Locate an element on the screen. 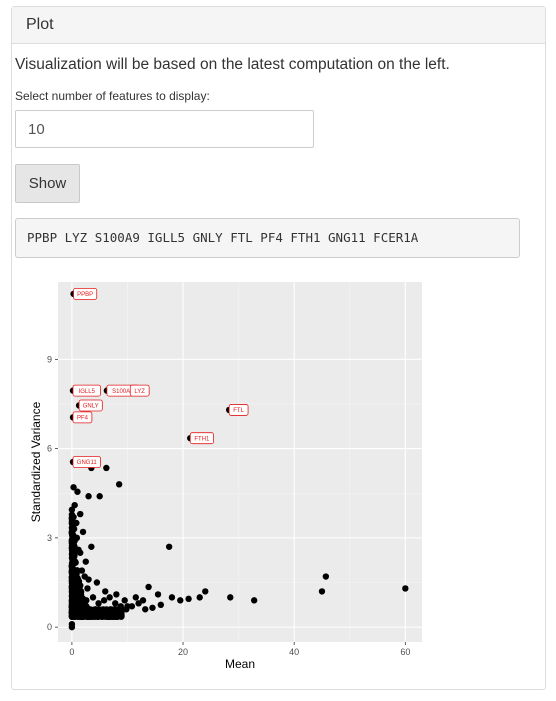 This screenshot has width=556, height=701. x-tick-label: 0 is located at coordinates (71, 652).